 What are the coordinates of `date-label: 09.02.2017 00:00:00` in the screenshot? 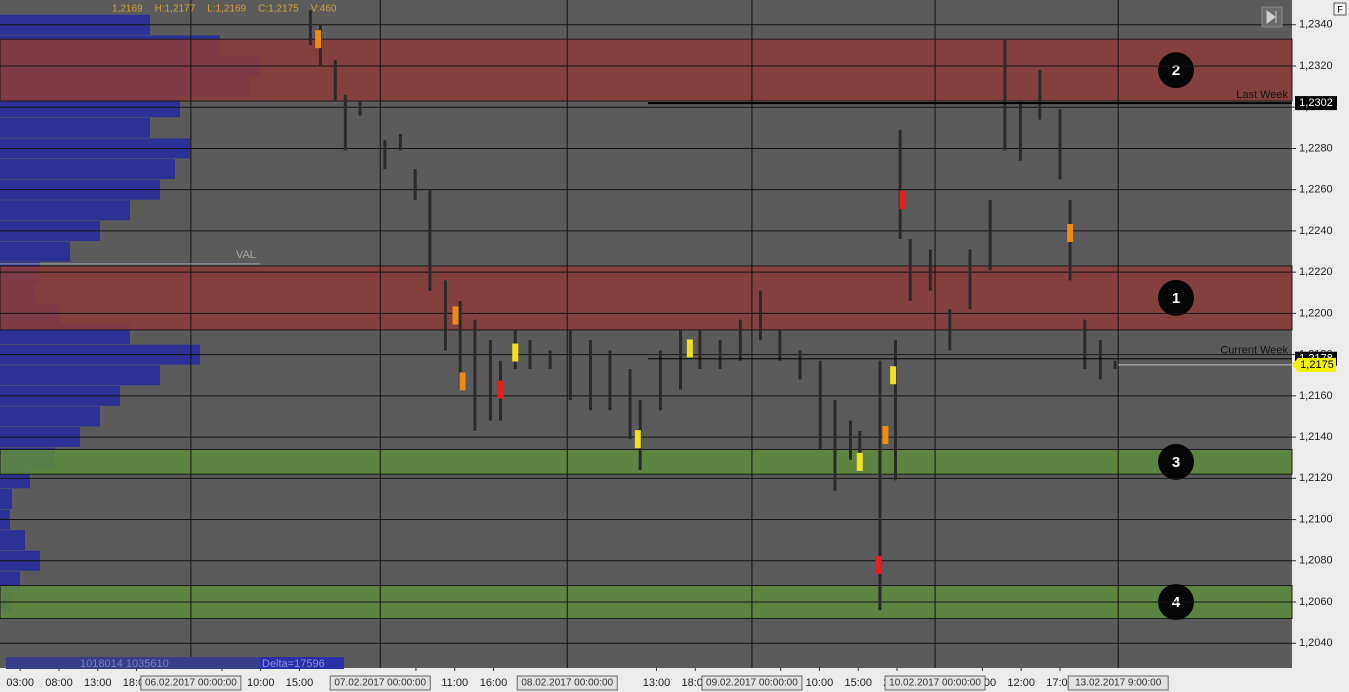 It's located at (752, 683).